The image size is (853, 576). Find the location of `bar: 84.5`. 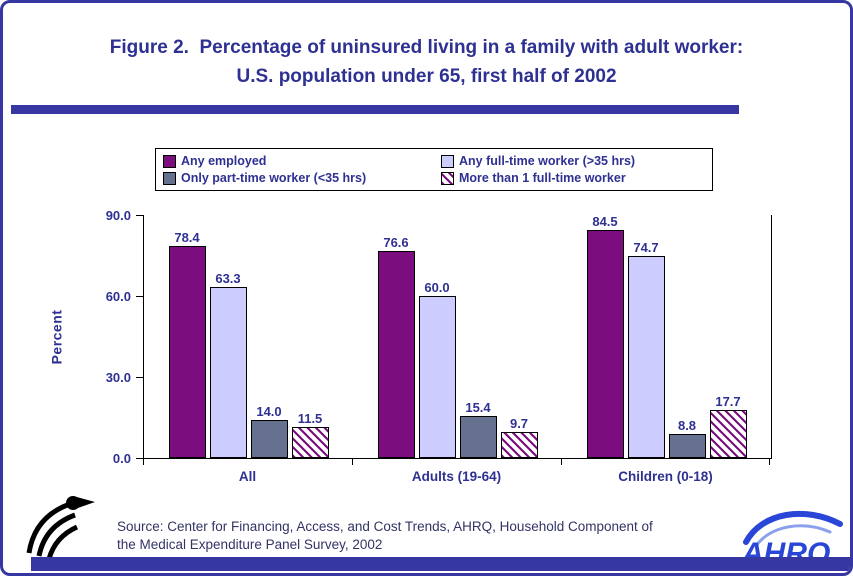

bar: 84.5 is located at coordinates (605, 336).